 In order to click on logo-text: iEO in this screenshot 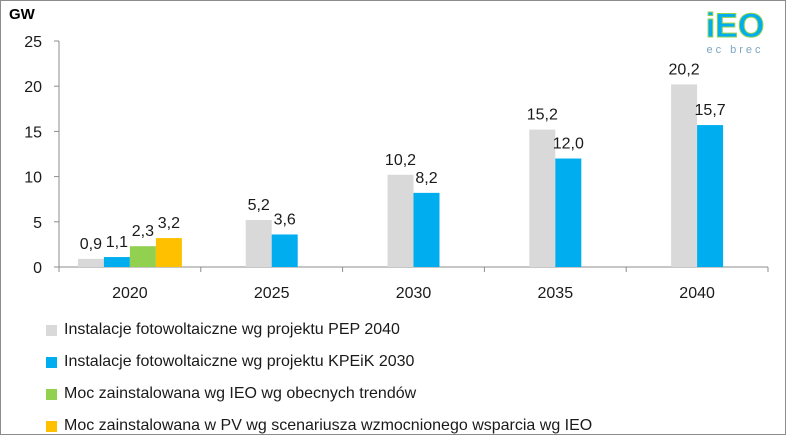, I will do `click(735, 26)`.